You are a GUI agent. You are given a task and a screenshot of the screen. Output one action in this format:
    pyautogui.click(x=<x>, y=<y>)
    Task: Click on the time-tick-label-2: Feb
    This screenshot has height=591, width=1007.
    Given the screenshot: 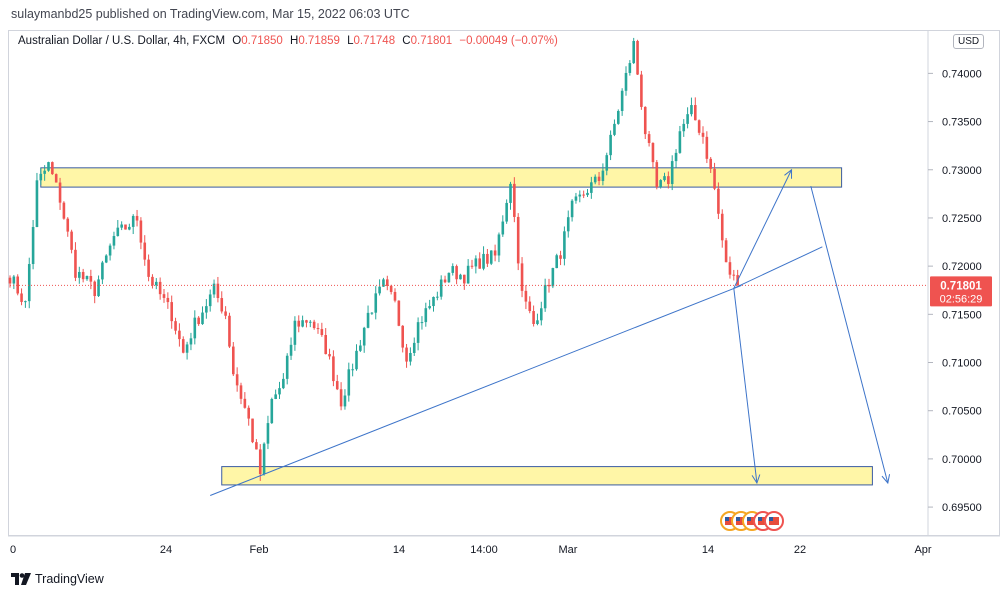 What is the action you would take?
    pyautogui.click(x=259, y=550)
    